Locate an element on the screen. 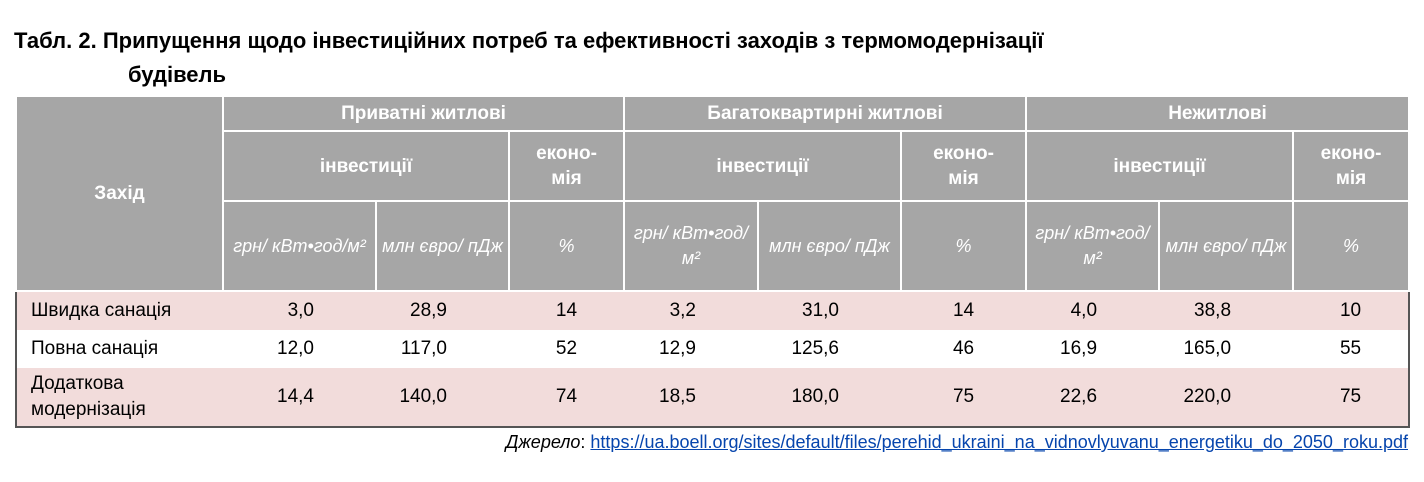 This screenshot has width=1424, height=482. table-cell: 140,0 is located at coordinates (442, 397).